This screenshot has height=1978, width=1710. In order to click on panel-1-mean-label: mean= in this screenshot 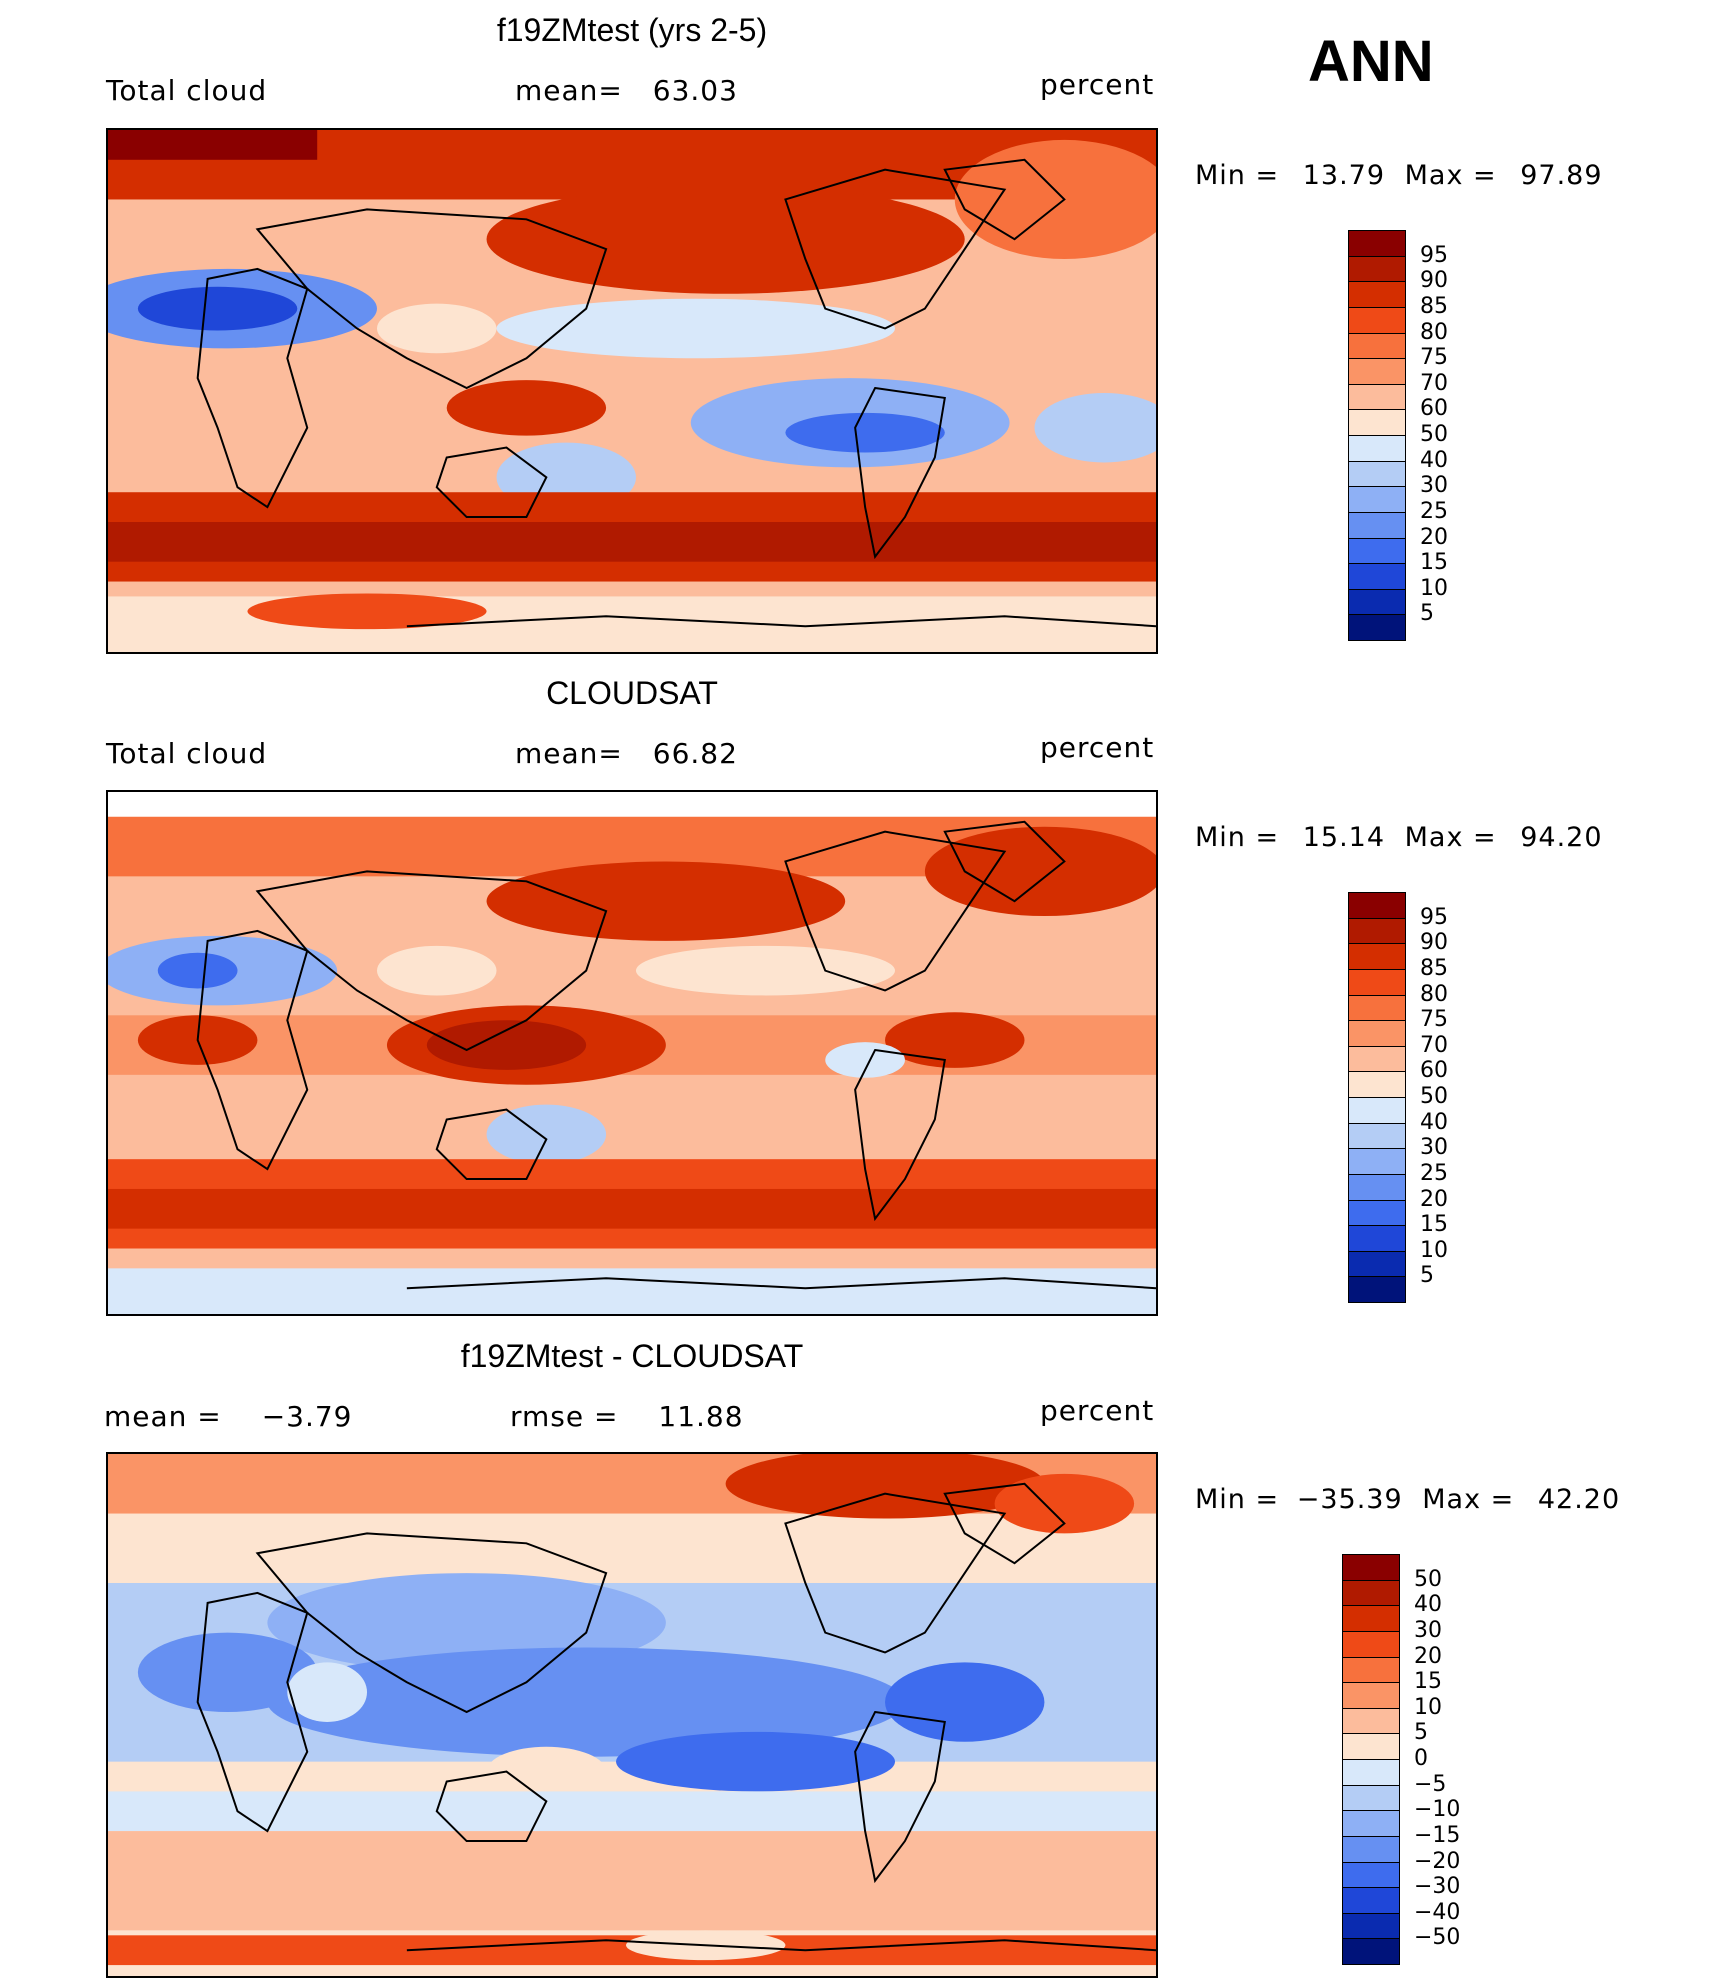, I will do `click(569, 90)`.